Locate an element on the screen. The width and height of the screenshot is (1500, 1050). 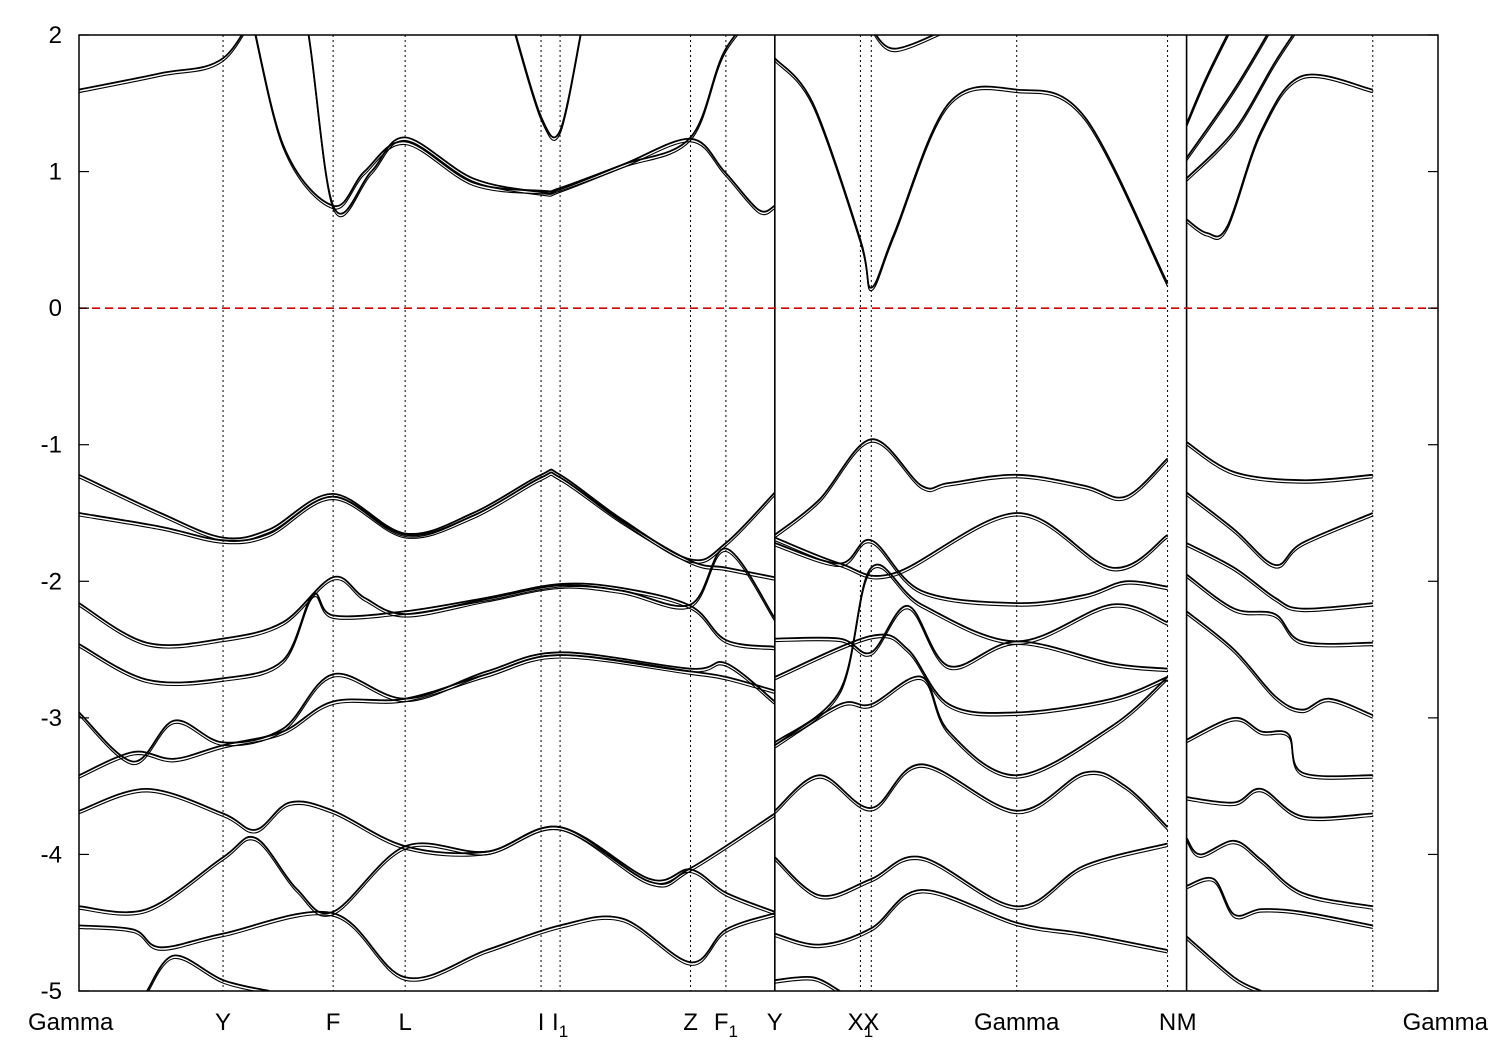
y-tick-label: 2 is located at coordinates (55, 35).